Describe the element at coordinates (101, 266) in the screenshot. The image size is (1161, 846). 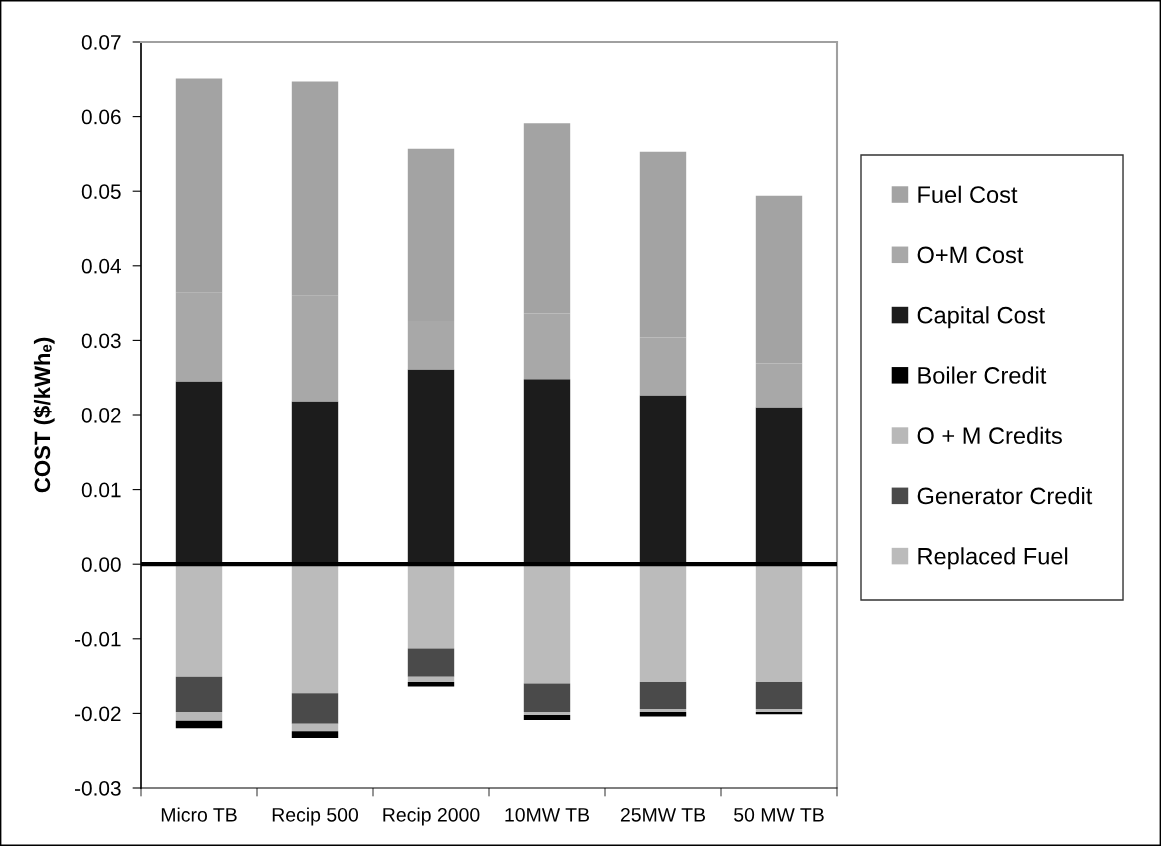
I see `y-tick-label: 0.04` at that location.